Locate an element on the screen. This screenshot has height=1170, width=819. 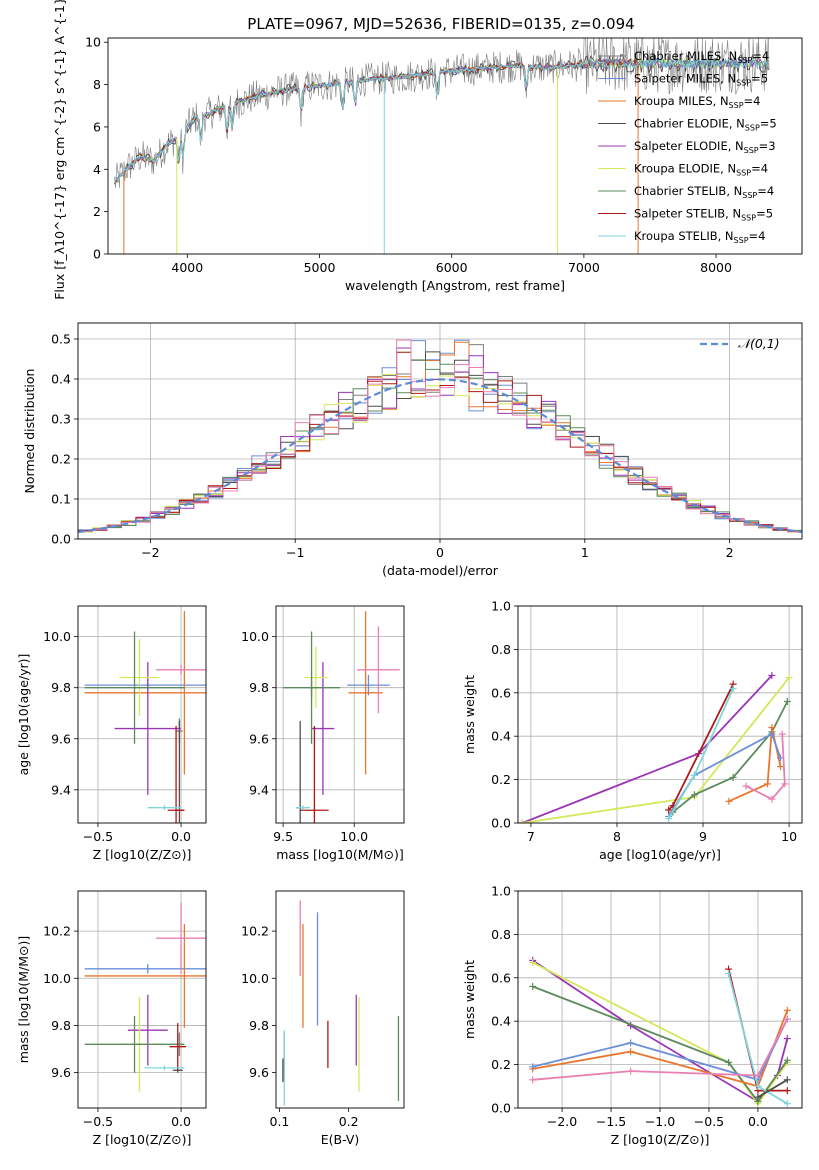
y-tick-label: 0.3 is located at coordinates (61, 419).